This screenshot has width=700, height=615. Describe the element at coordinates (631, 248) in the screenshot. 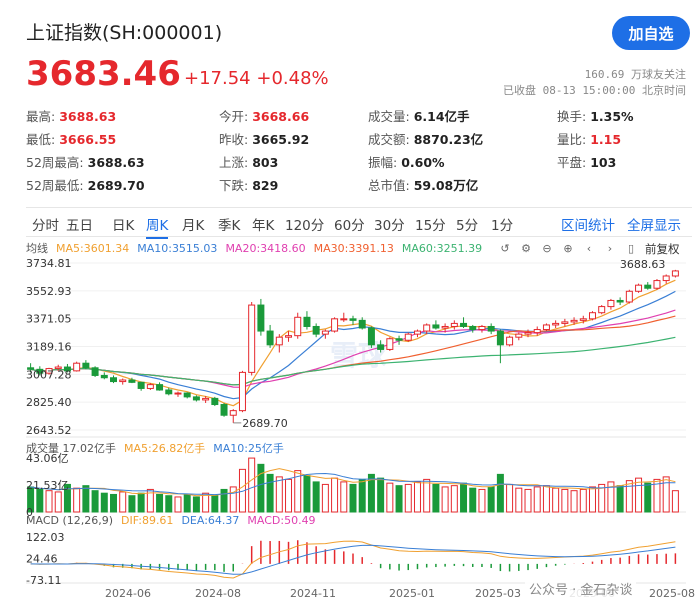

I see `restore-icon: ▯` at that location.